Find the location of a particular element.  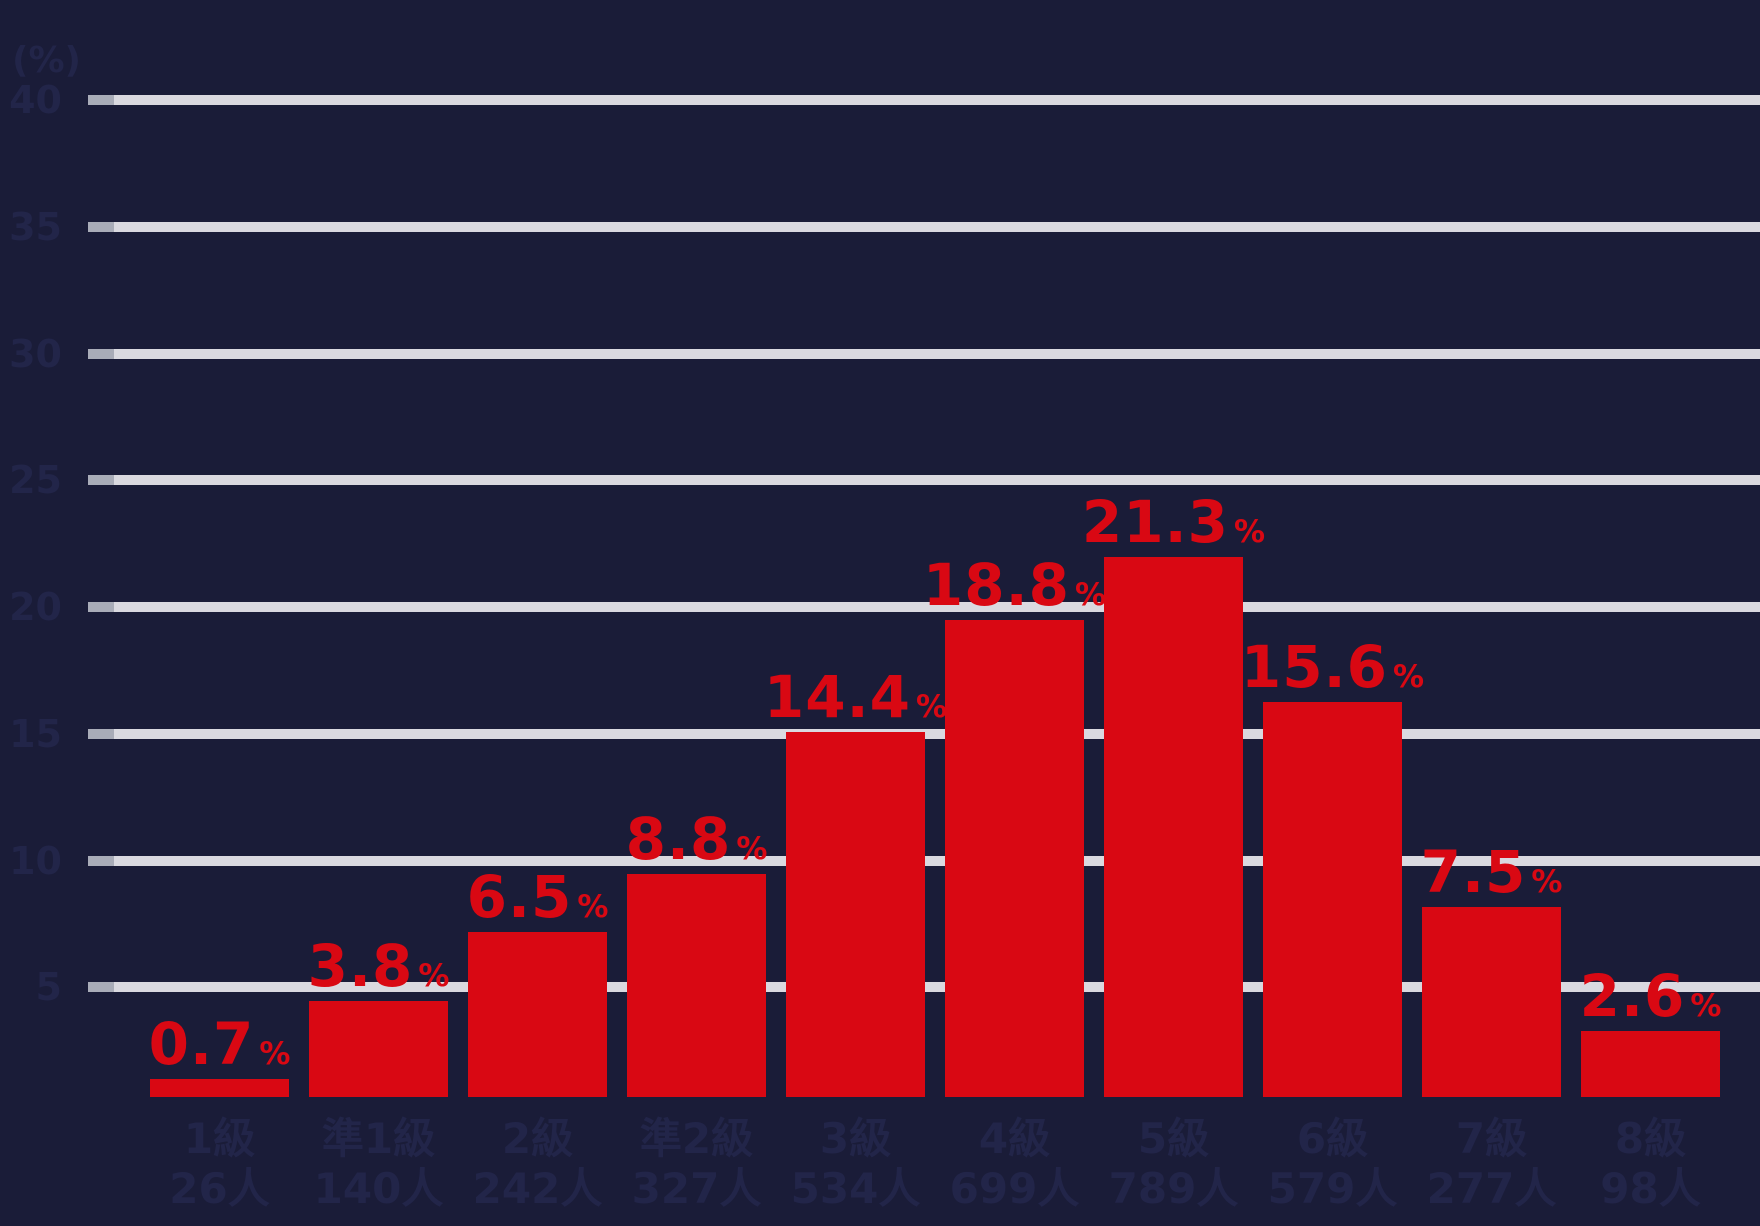

bar-2級 is located at coordinates (537, 1014).